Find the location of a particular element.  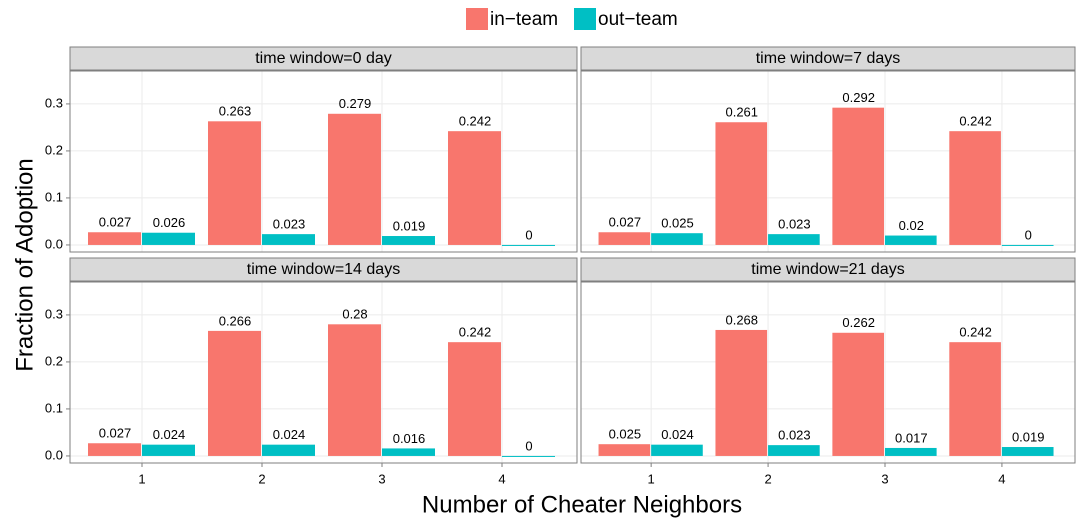

data-label: 0.279 is located at coordinates (355, 103).